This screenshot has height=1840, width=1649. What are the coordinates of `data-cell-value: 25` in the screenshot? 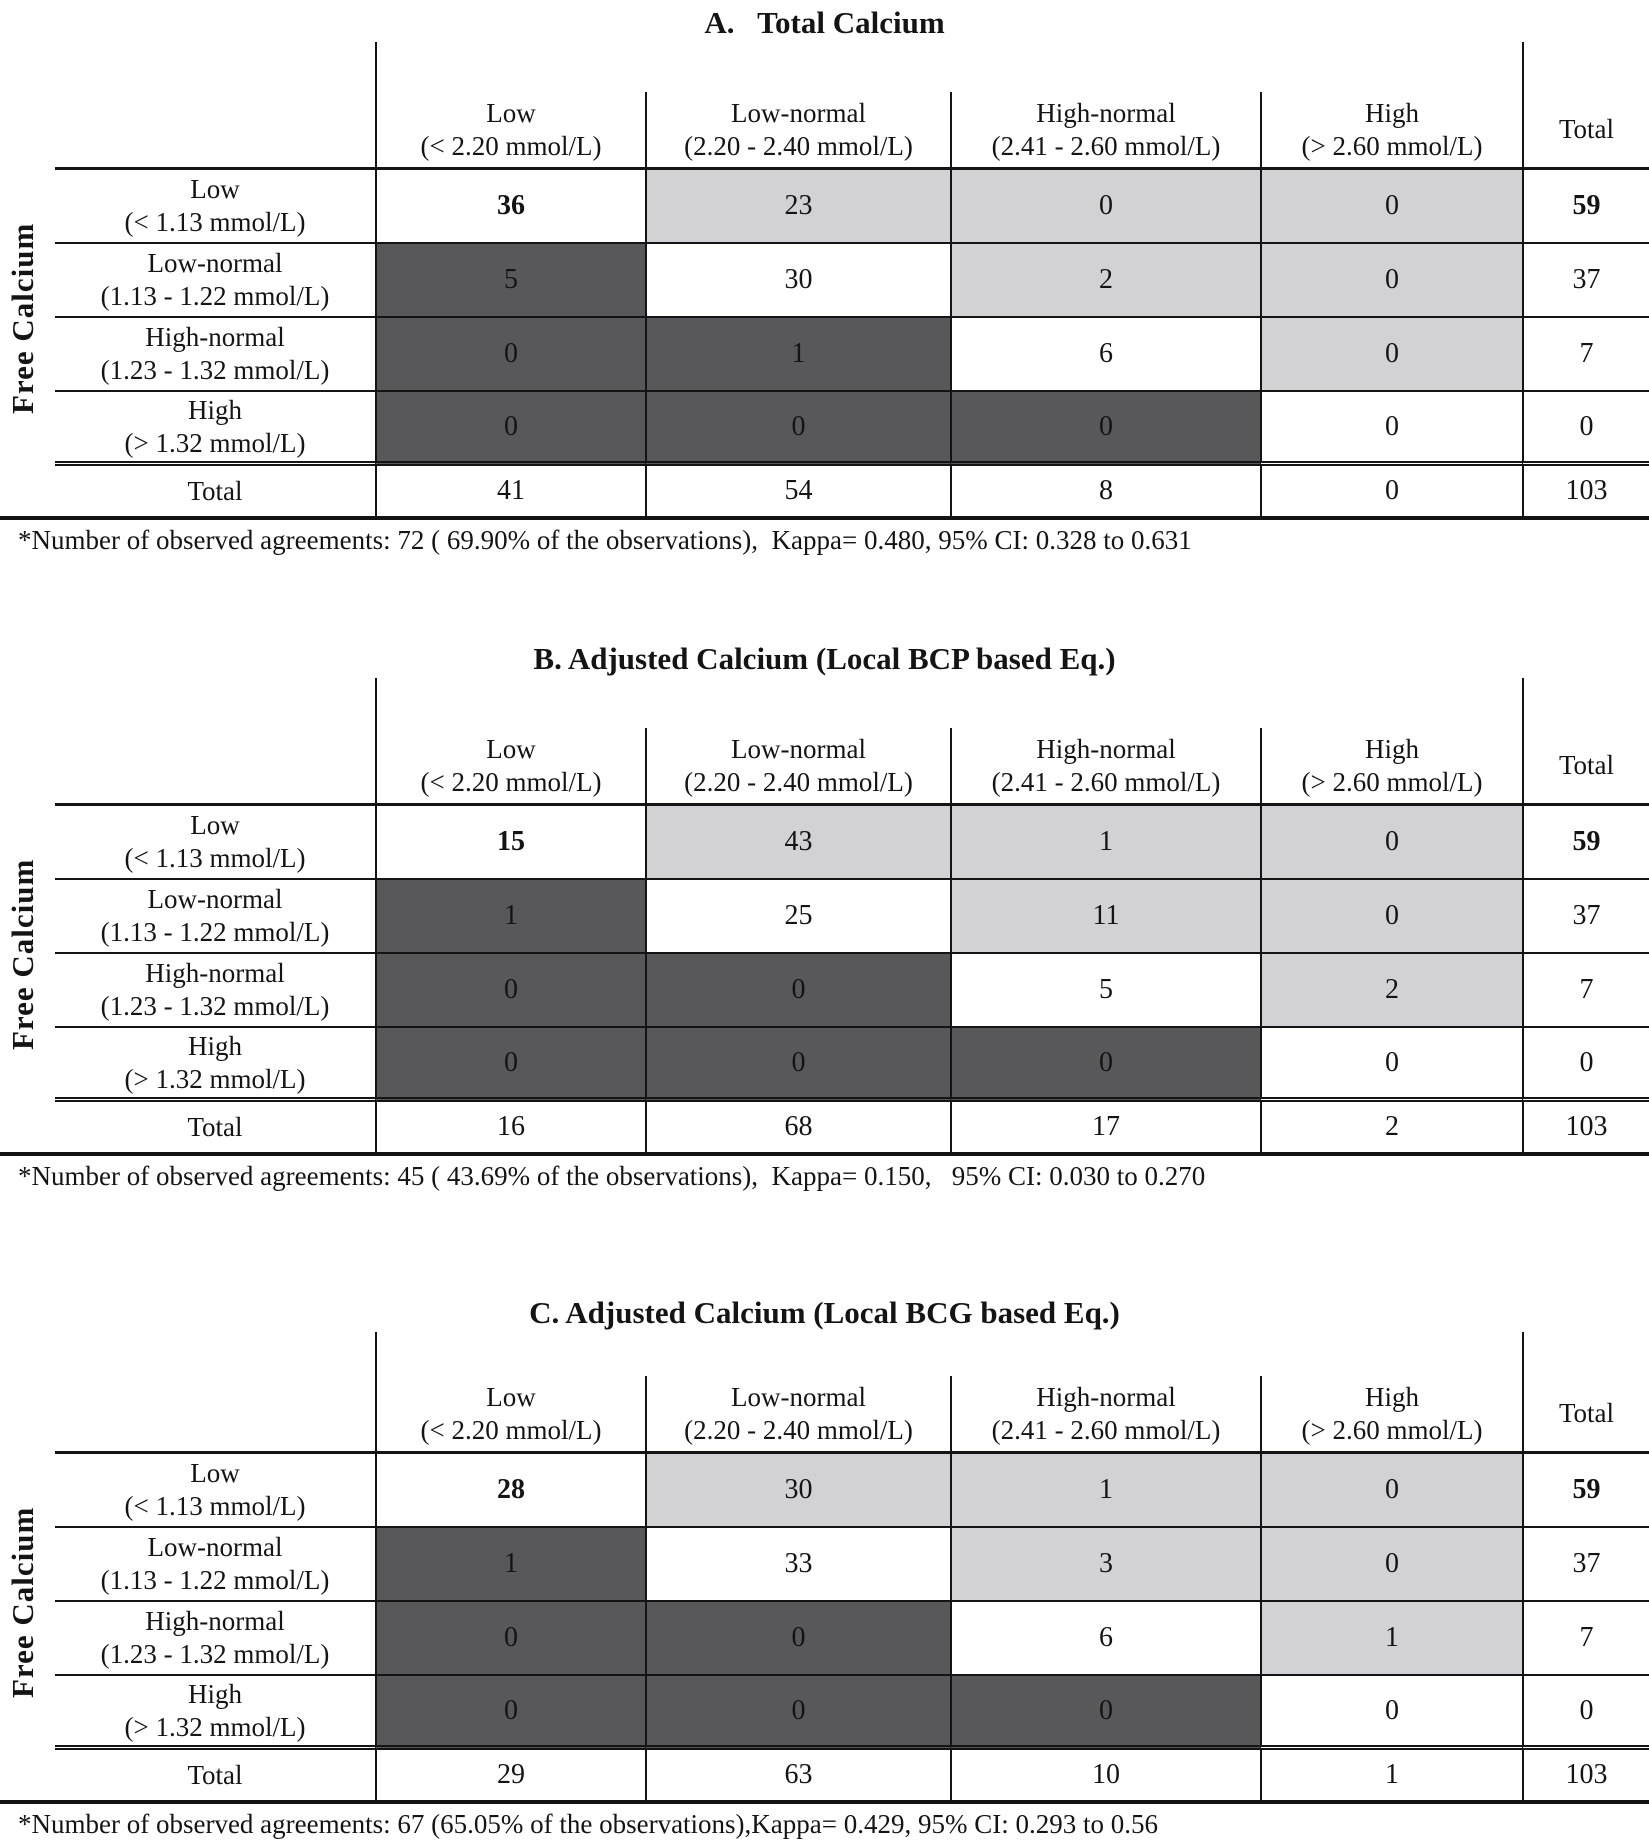 It's located at (798, 915).